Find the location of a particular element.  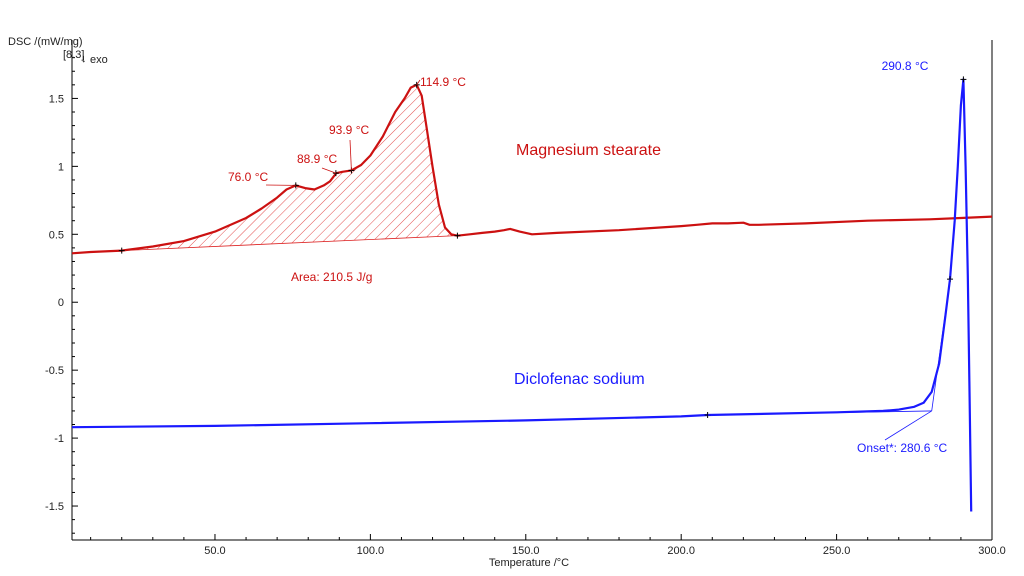

x-tick-label: 50.0 is located at coordinates (214, 551).